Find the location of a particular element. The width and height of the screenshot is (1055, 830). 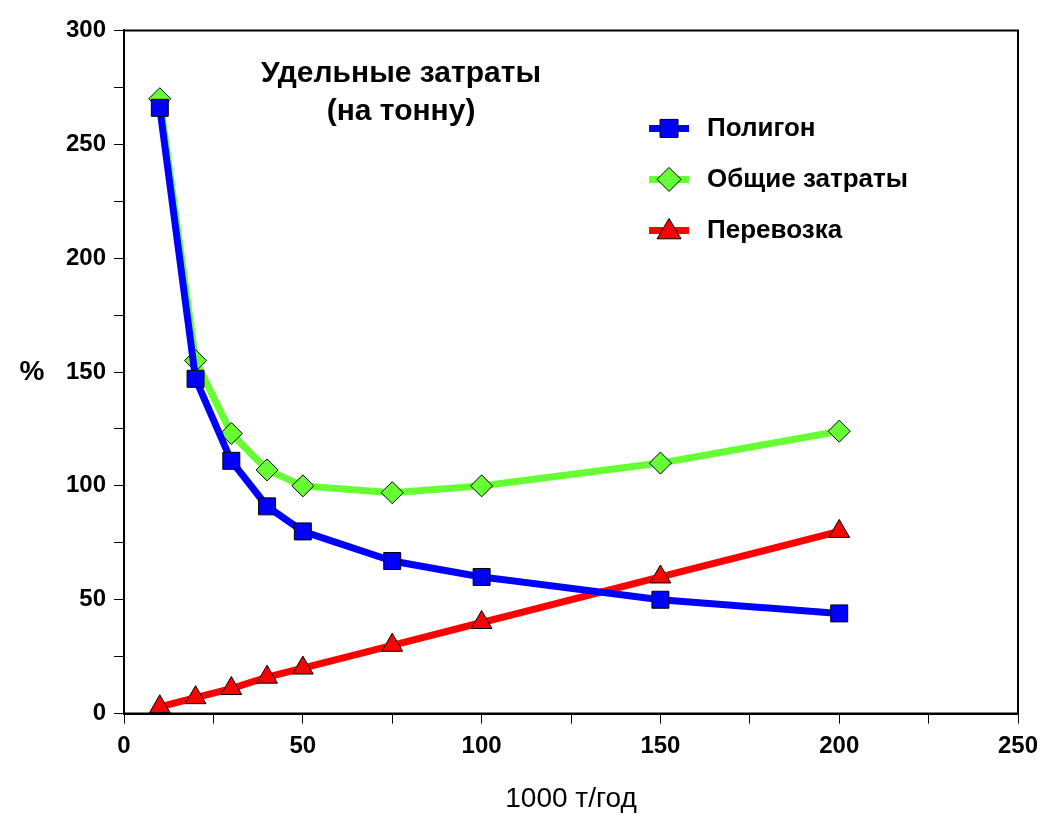

y-tick-label: 150 is located at coordinates (86, 370).